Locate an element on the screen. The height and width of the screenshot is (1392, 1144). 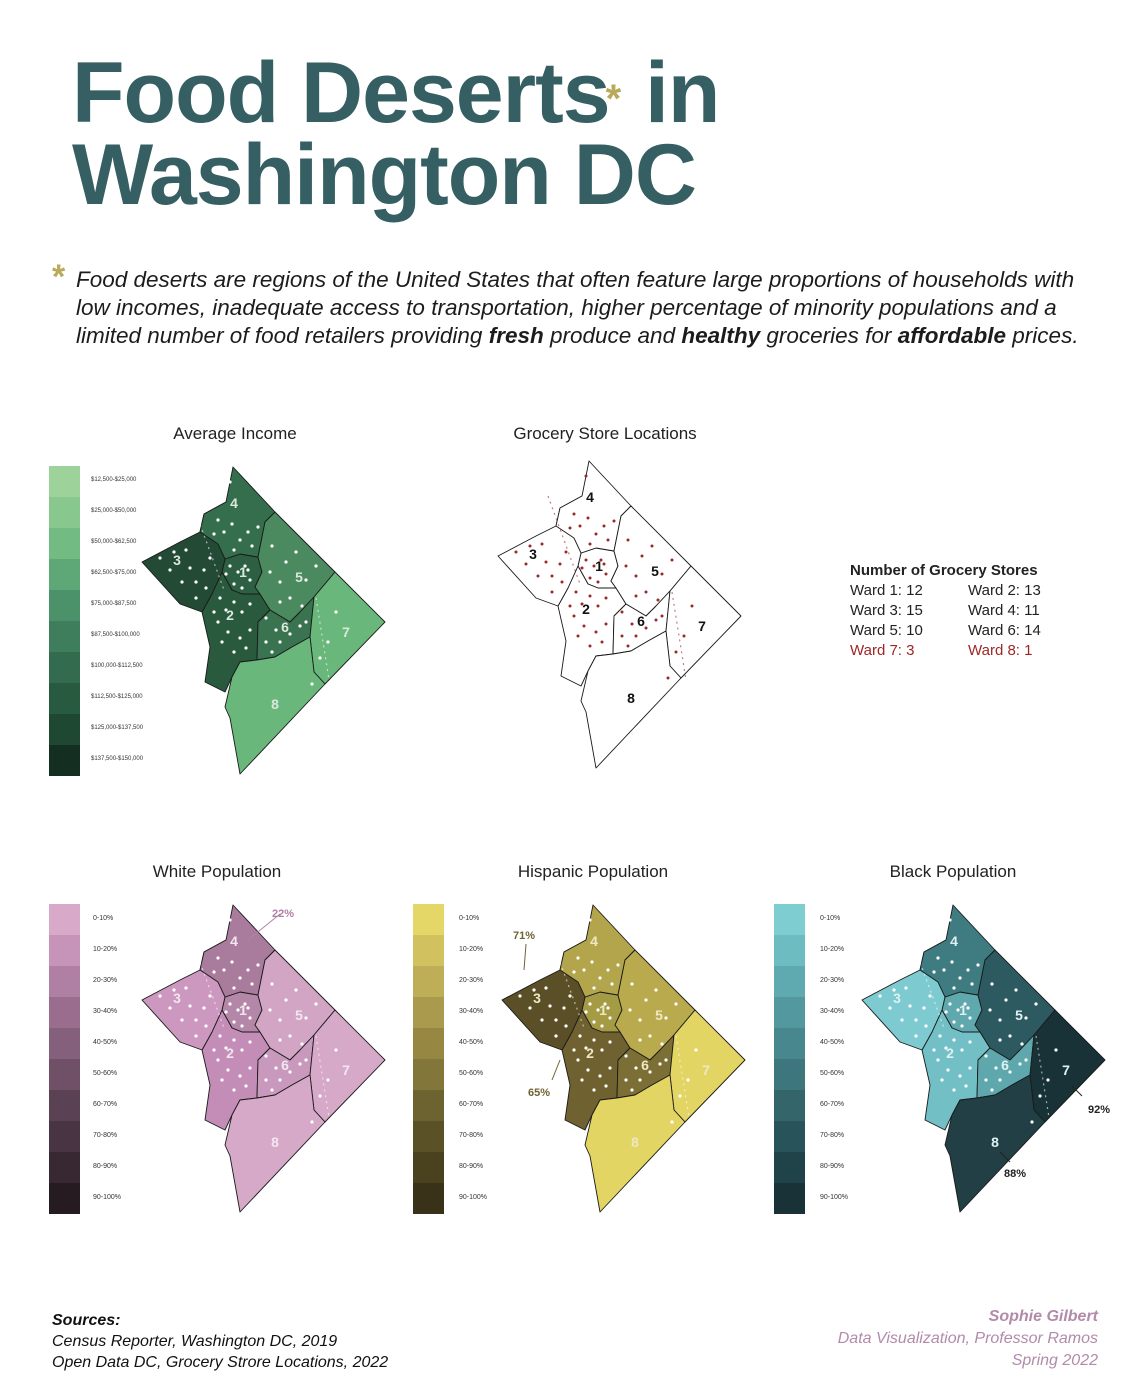
store-count-ward2: Ward 2: 13 is located at coordinates (1004, 590).